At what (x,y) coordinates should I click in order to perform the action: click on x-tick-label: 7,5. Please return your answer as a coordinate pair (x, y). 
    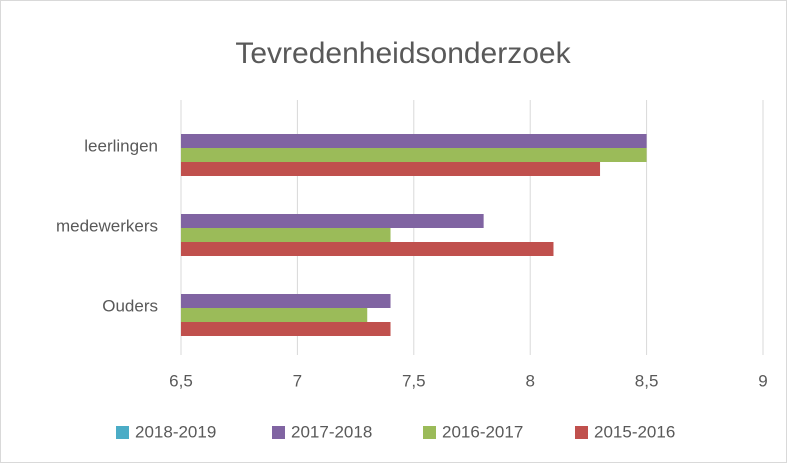
    Looking at the image, I should click on (414, 380).